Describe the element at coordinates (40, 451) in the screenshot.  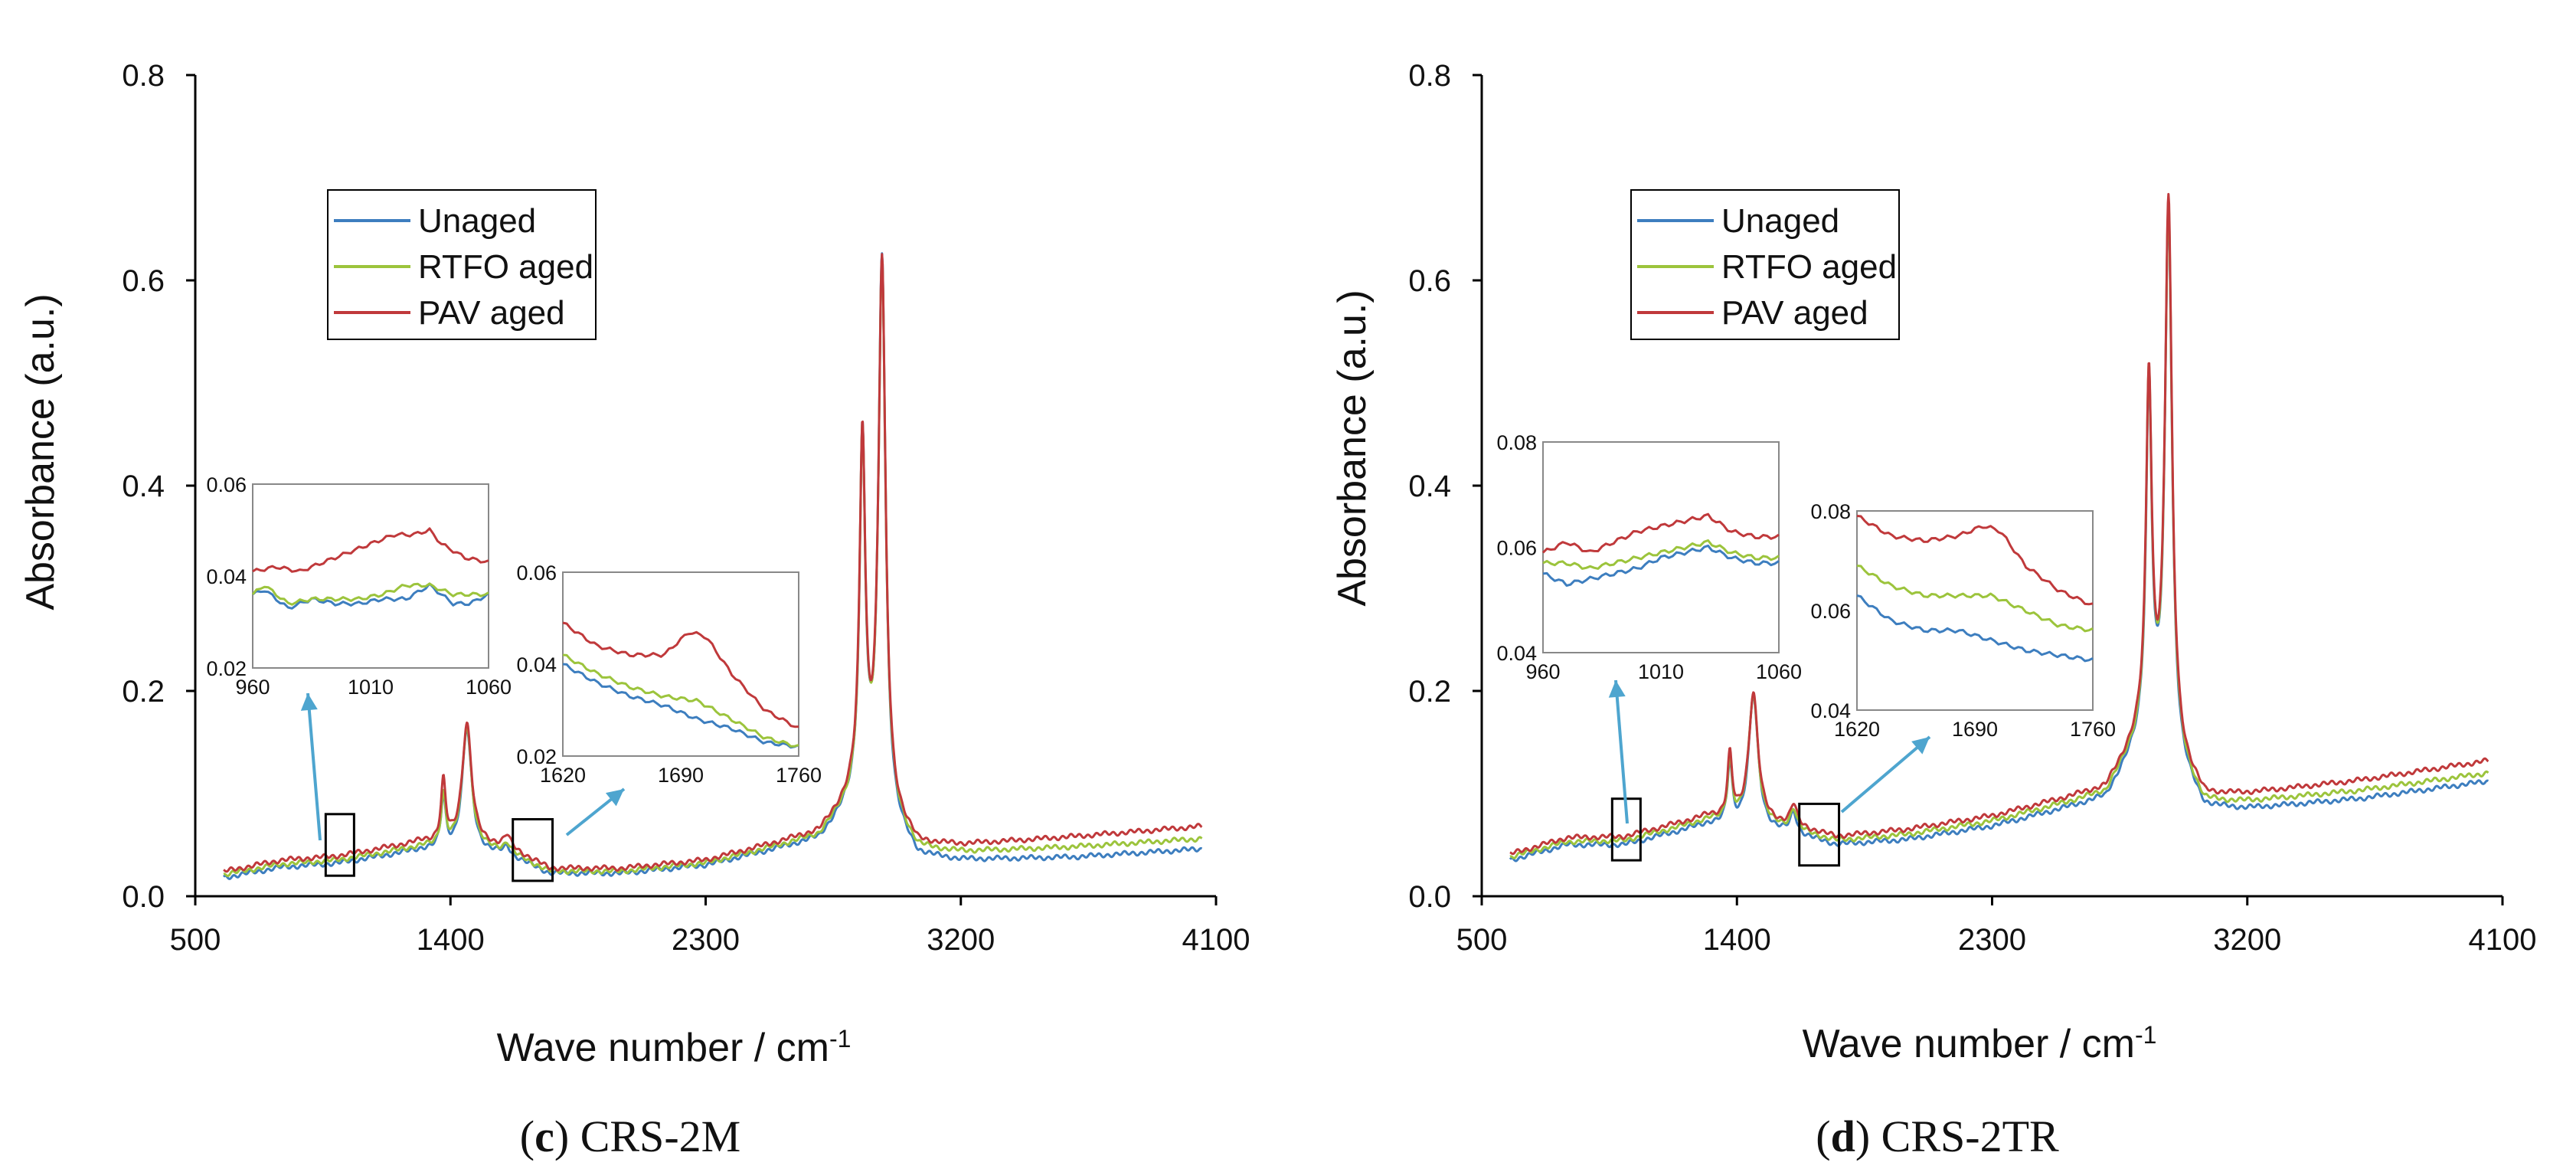
I see `panel-c-y-axis-title: Absorbance (a.u.)` at that location.